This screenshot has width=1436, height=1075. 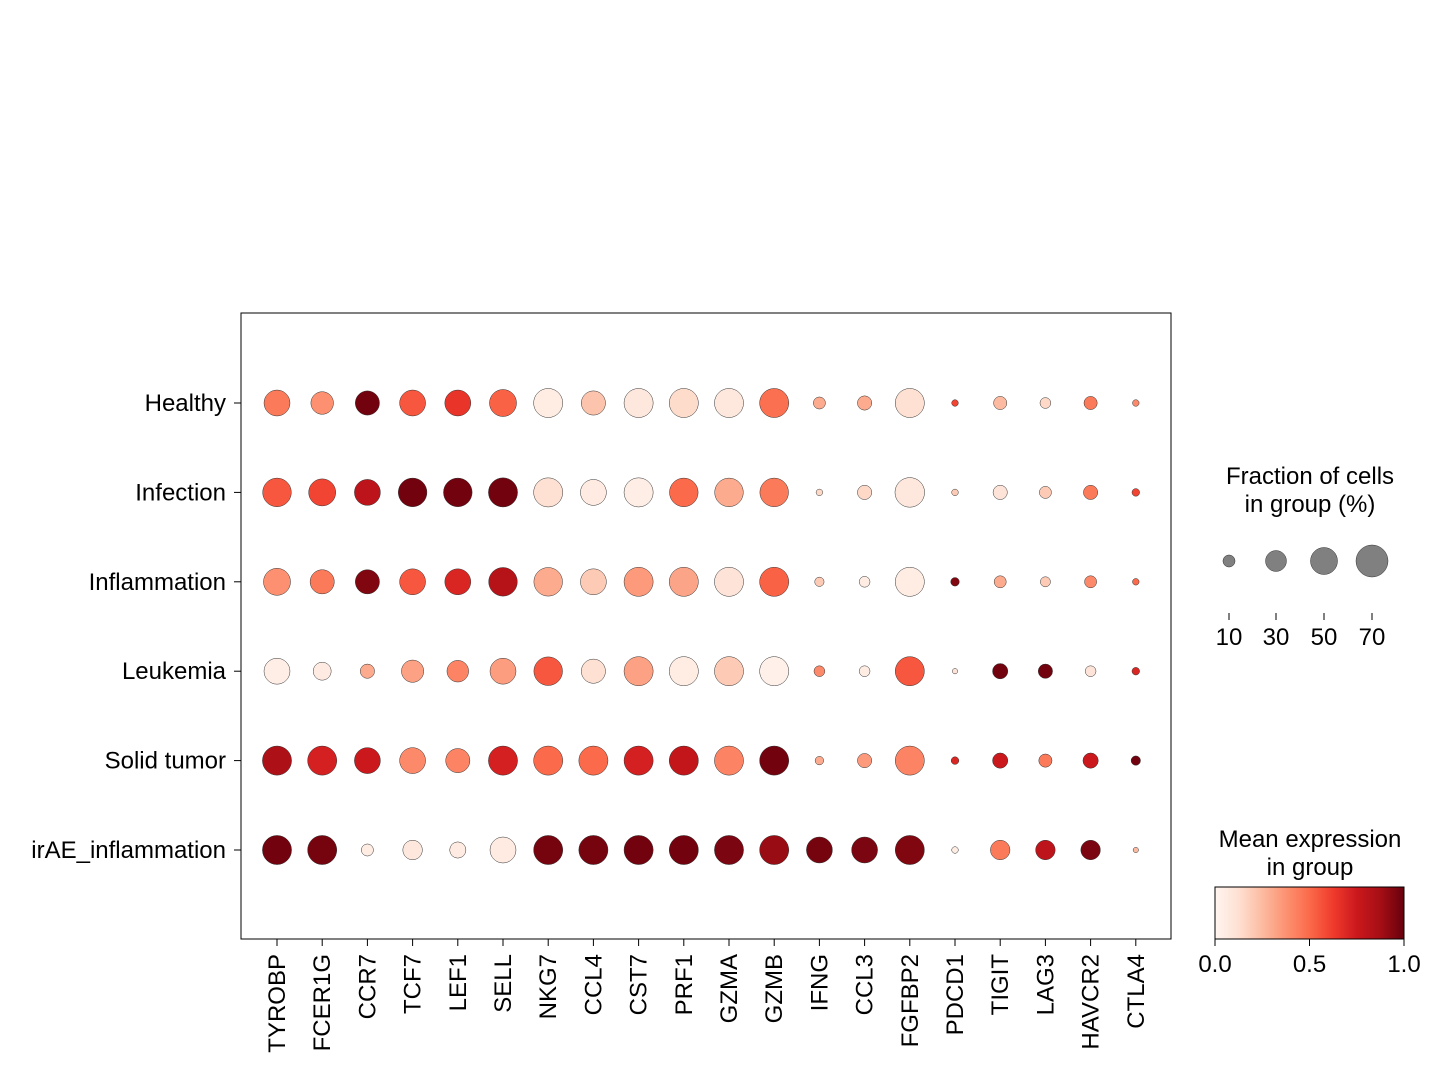 What do you see at coordinates (1045, 984) in the screenshot?
I see `col-label: LAG3` at bounding box center [1045, 984].